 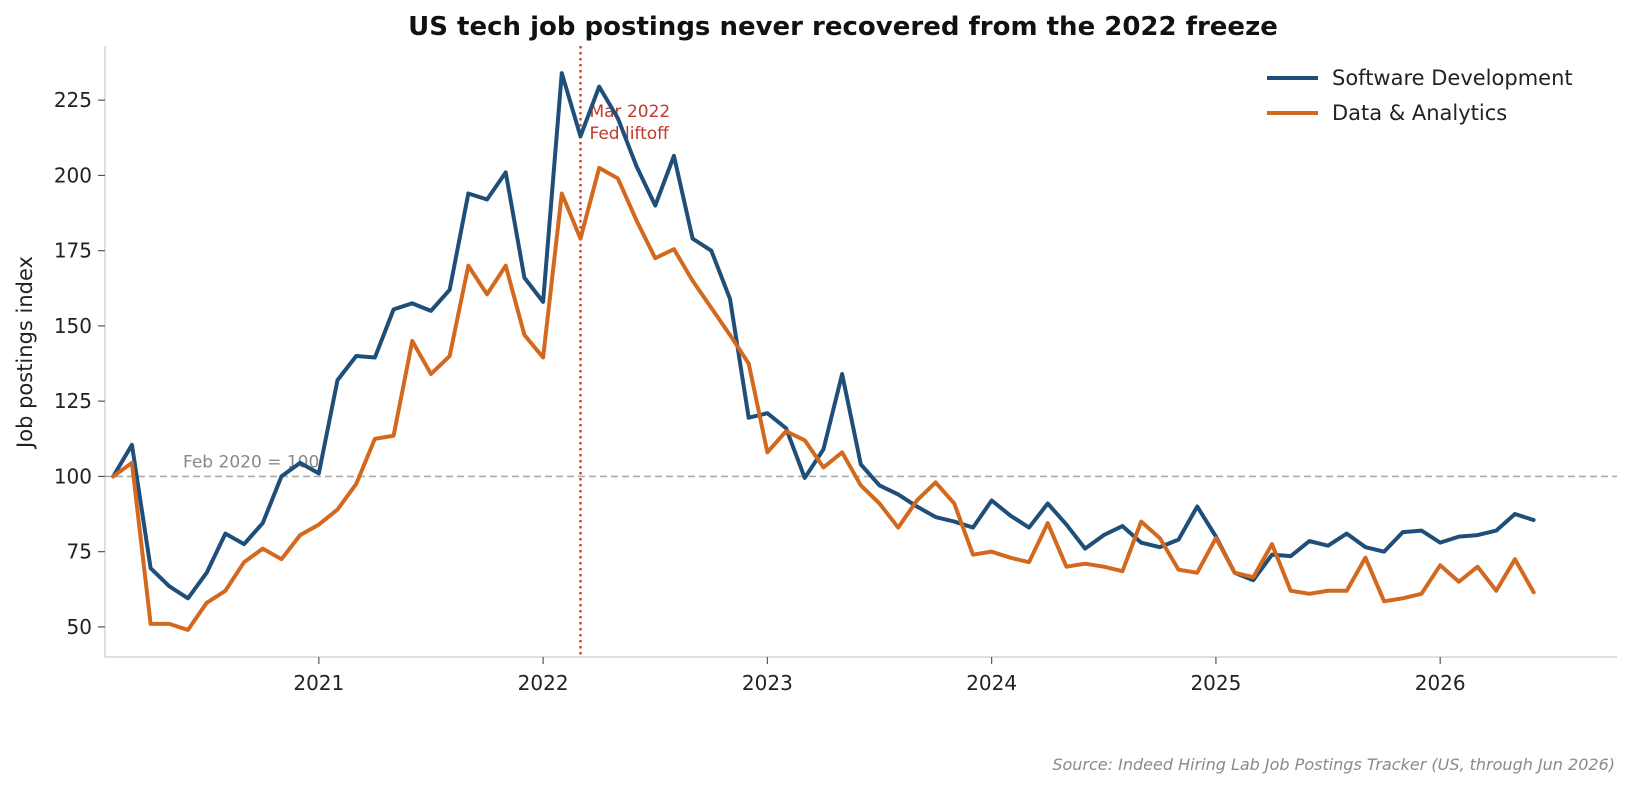 I want to click on y-tick-label: 50, so click(x=79, y=627).